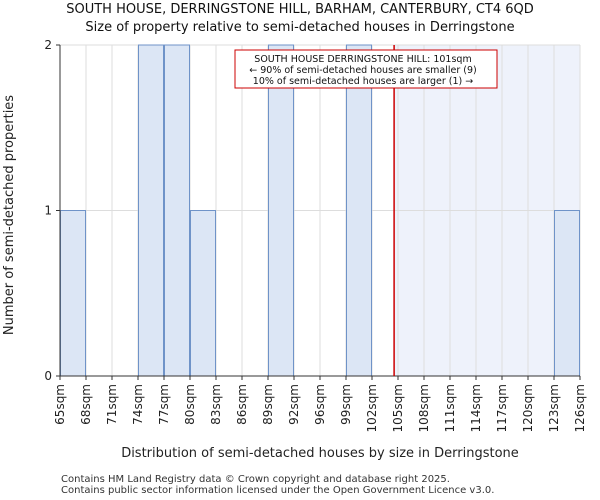 The height and width of the screenshot is (500, 600). What do you see at coordinates (476, 408) in the screenshot?
I see `x-tick-label: 114sqm` at bounding box center [476, 408].